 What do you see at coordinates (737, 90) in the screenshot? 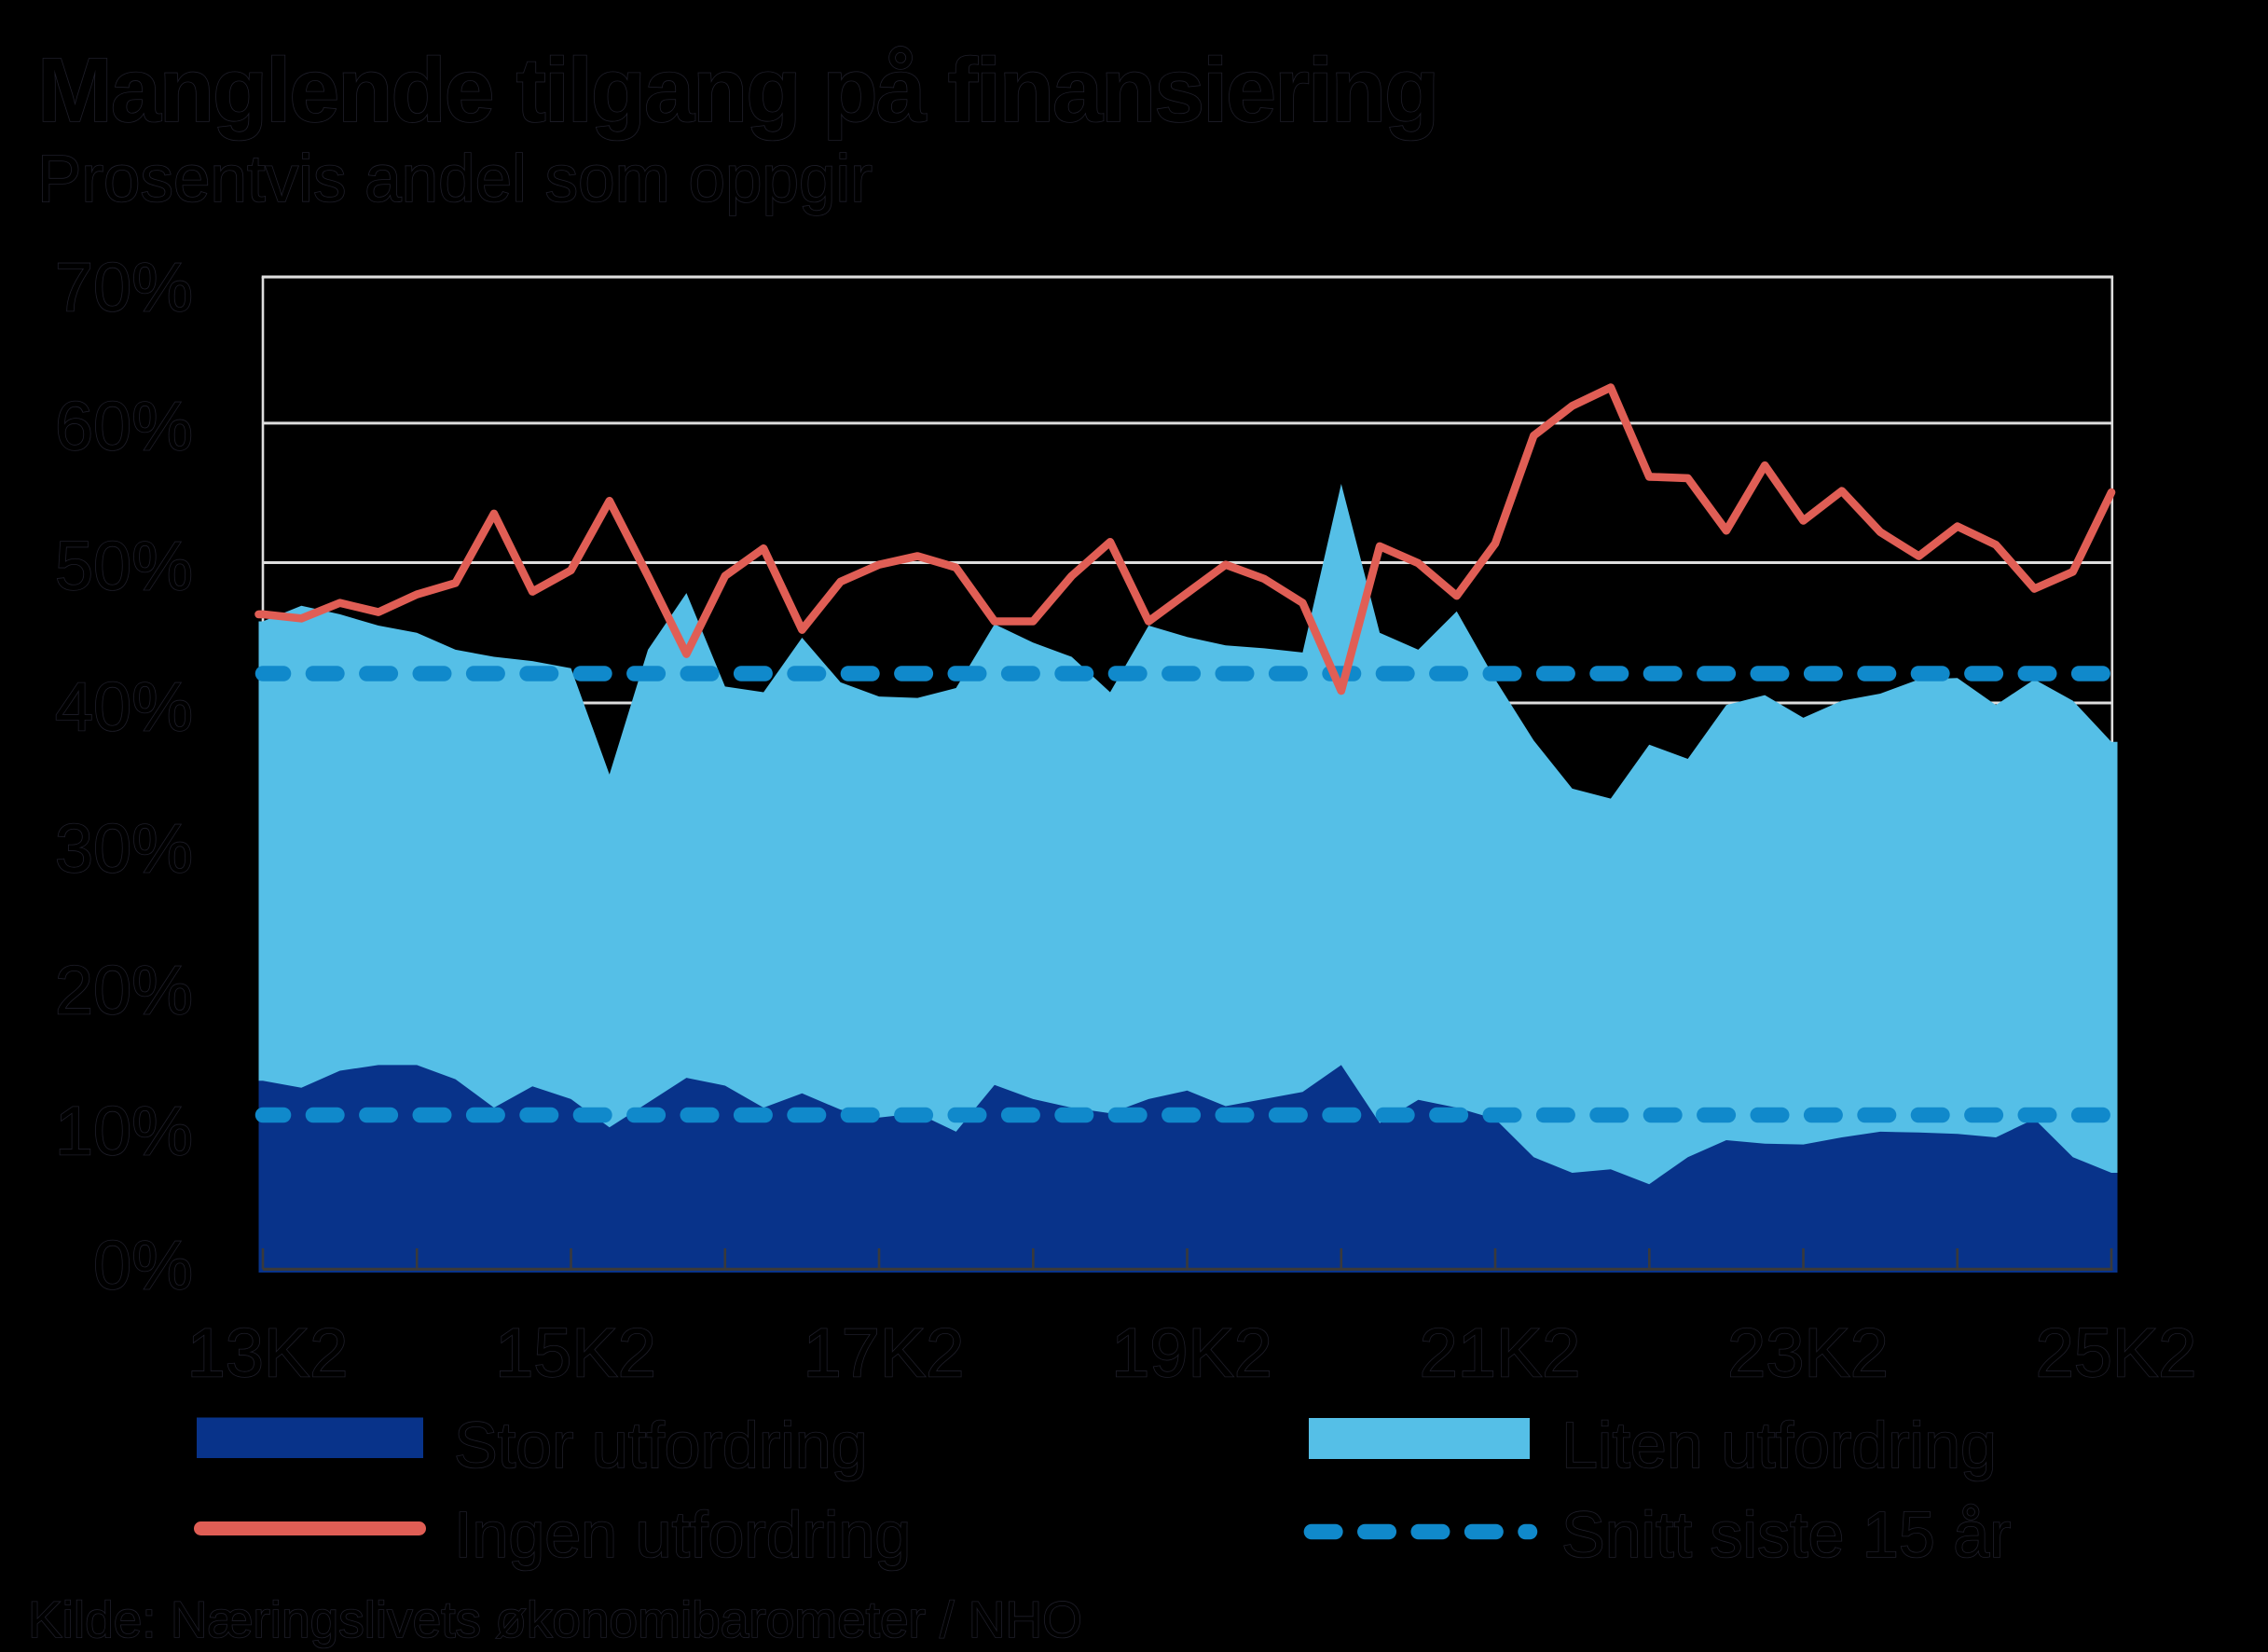
I see `svg-text:Manglende tilgang på finansier: Manglende tilgang på finansiering` at bounding box center [737, 90].